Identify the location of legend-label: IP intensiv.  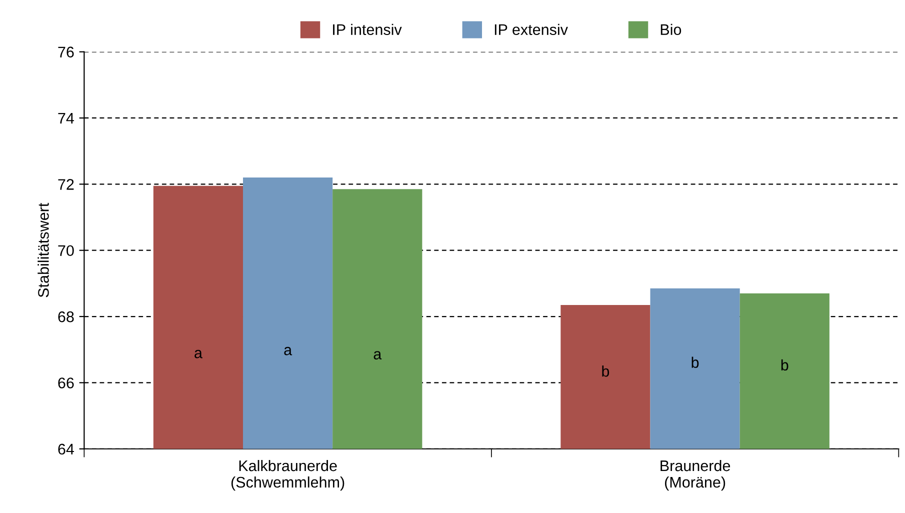
(367, 30).